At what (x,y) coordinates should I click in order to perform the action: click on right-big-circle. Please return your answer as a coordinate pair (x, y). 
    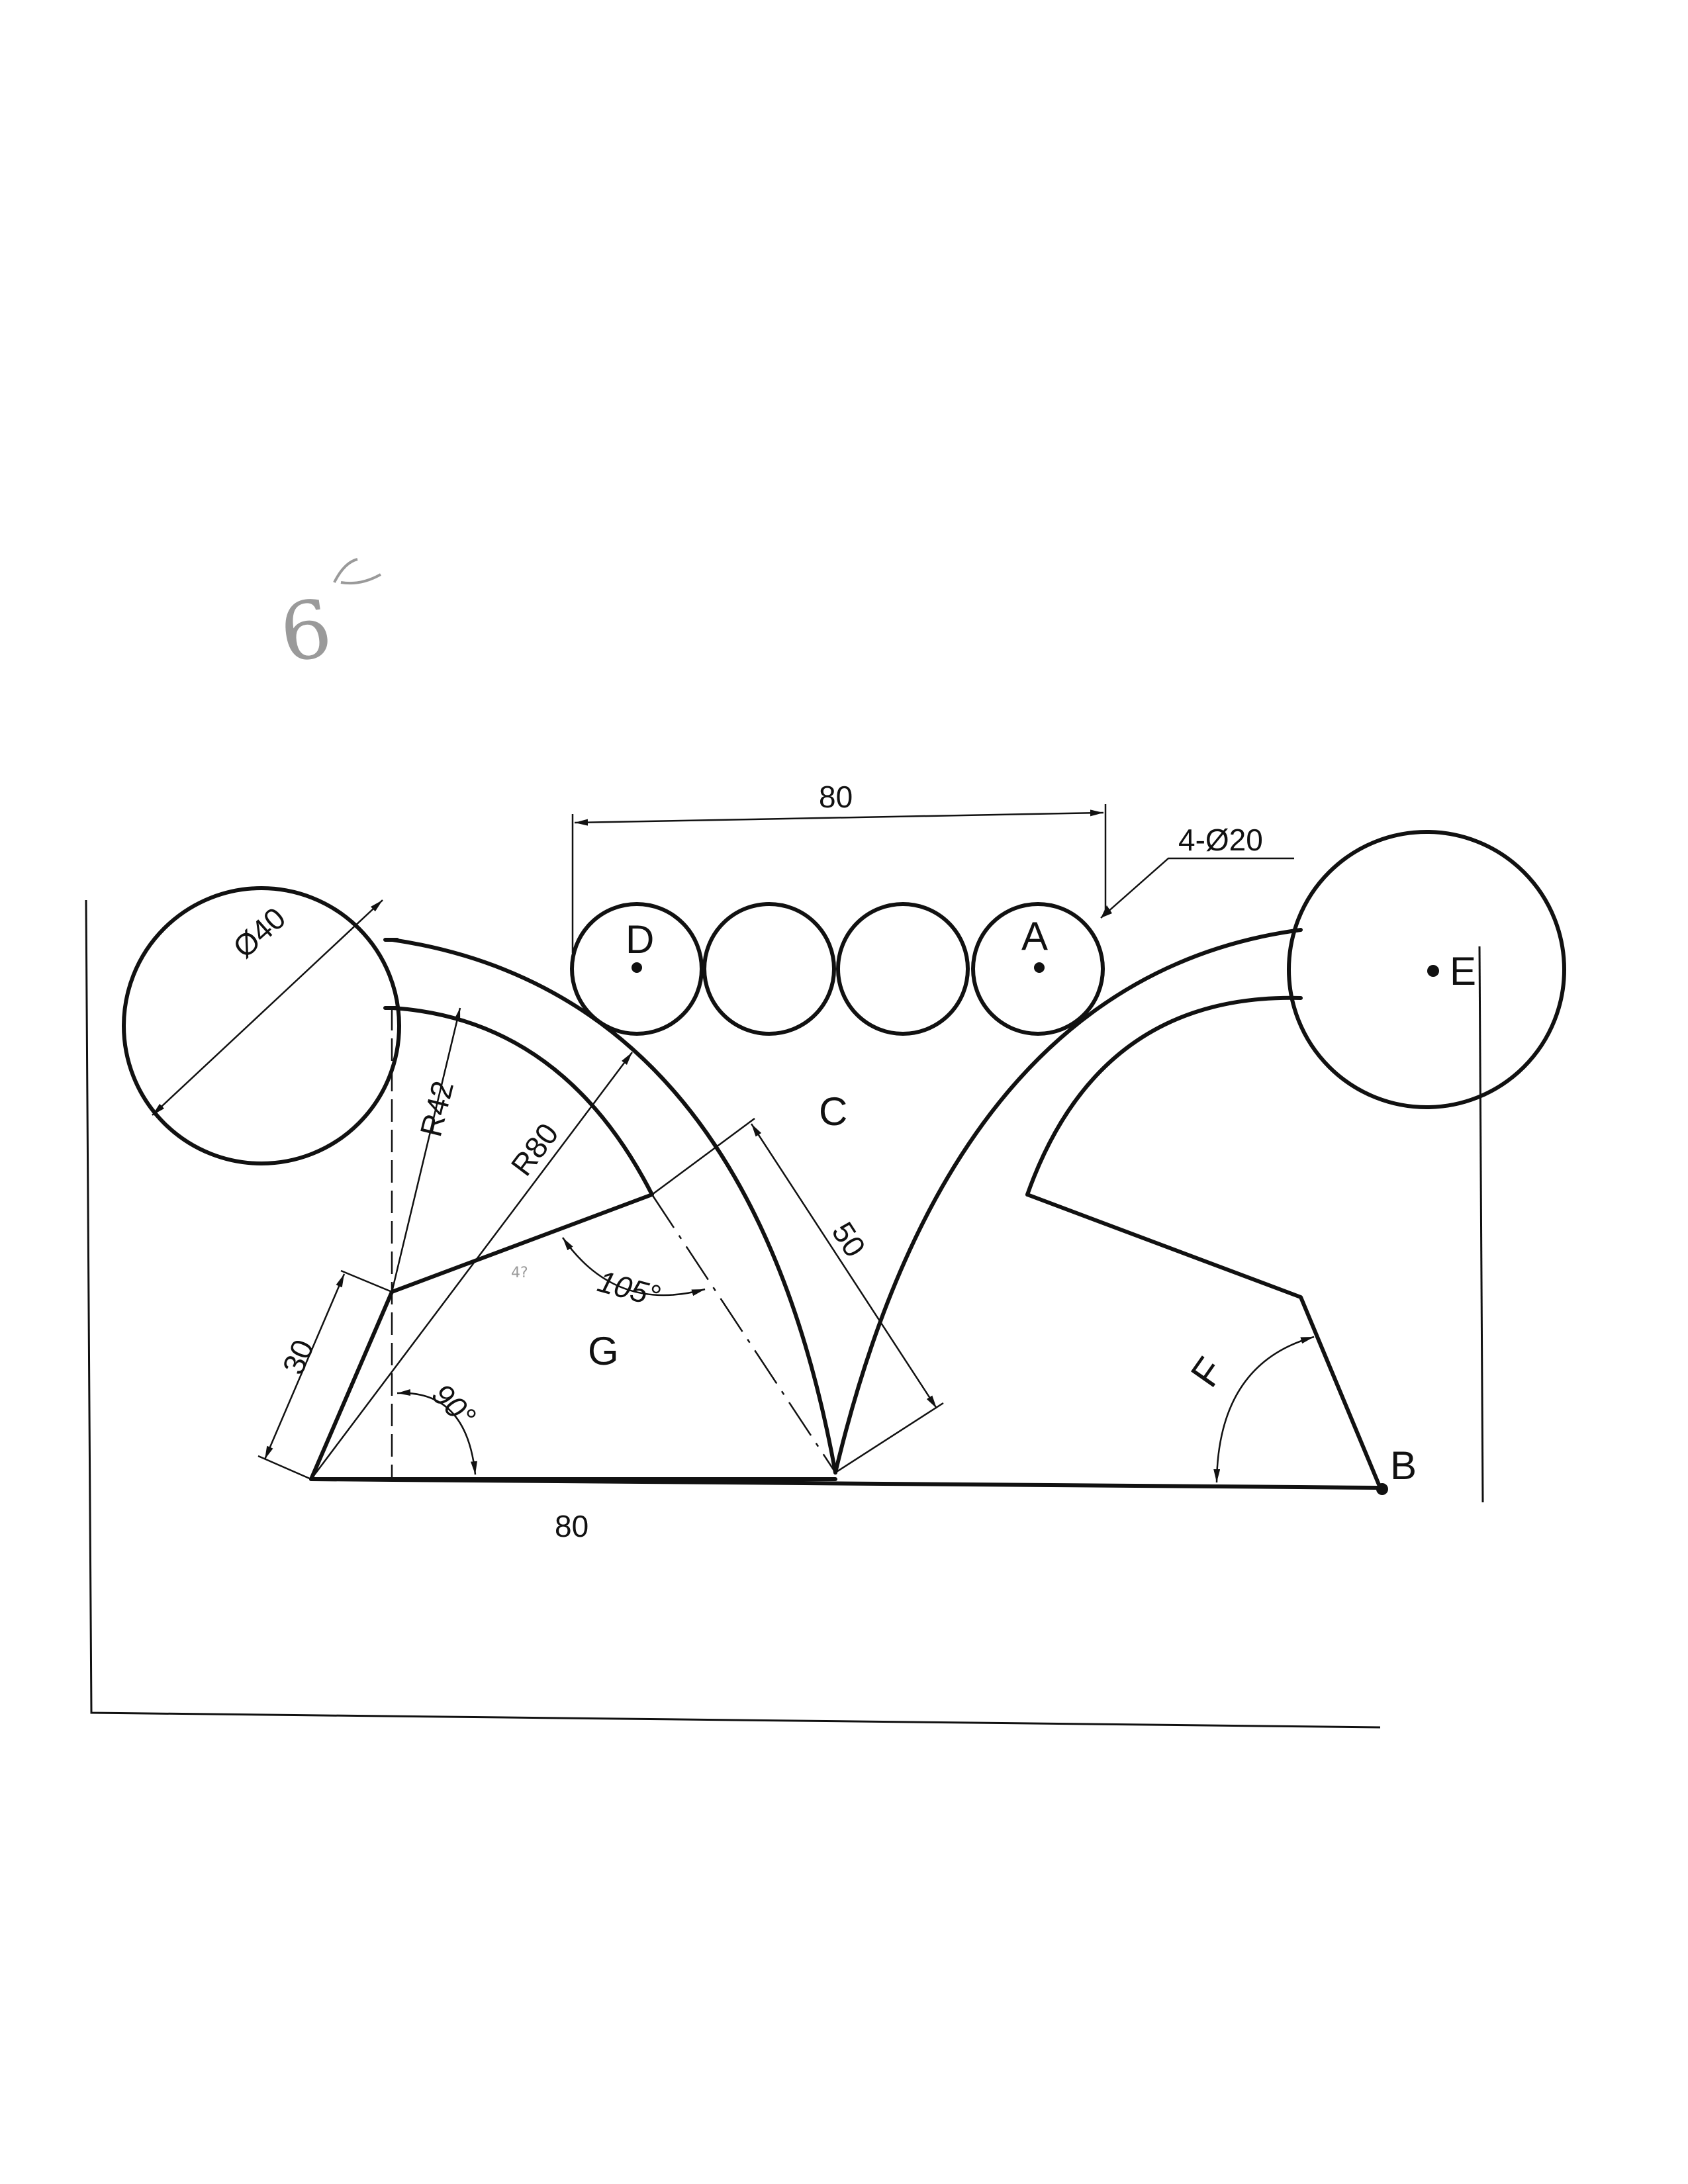
    Looking at the image, I should click on (1426, 970).